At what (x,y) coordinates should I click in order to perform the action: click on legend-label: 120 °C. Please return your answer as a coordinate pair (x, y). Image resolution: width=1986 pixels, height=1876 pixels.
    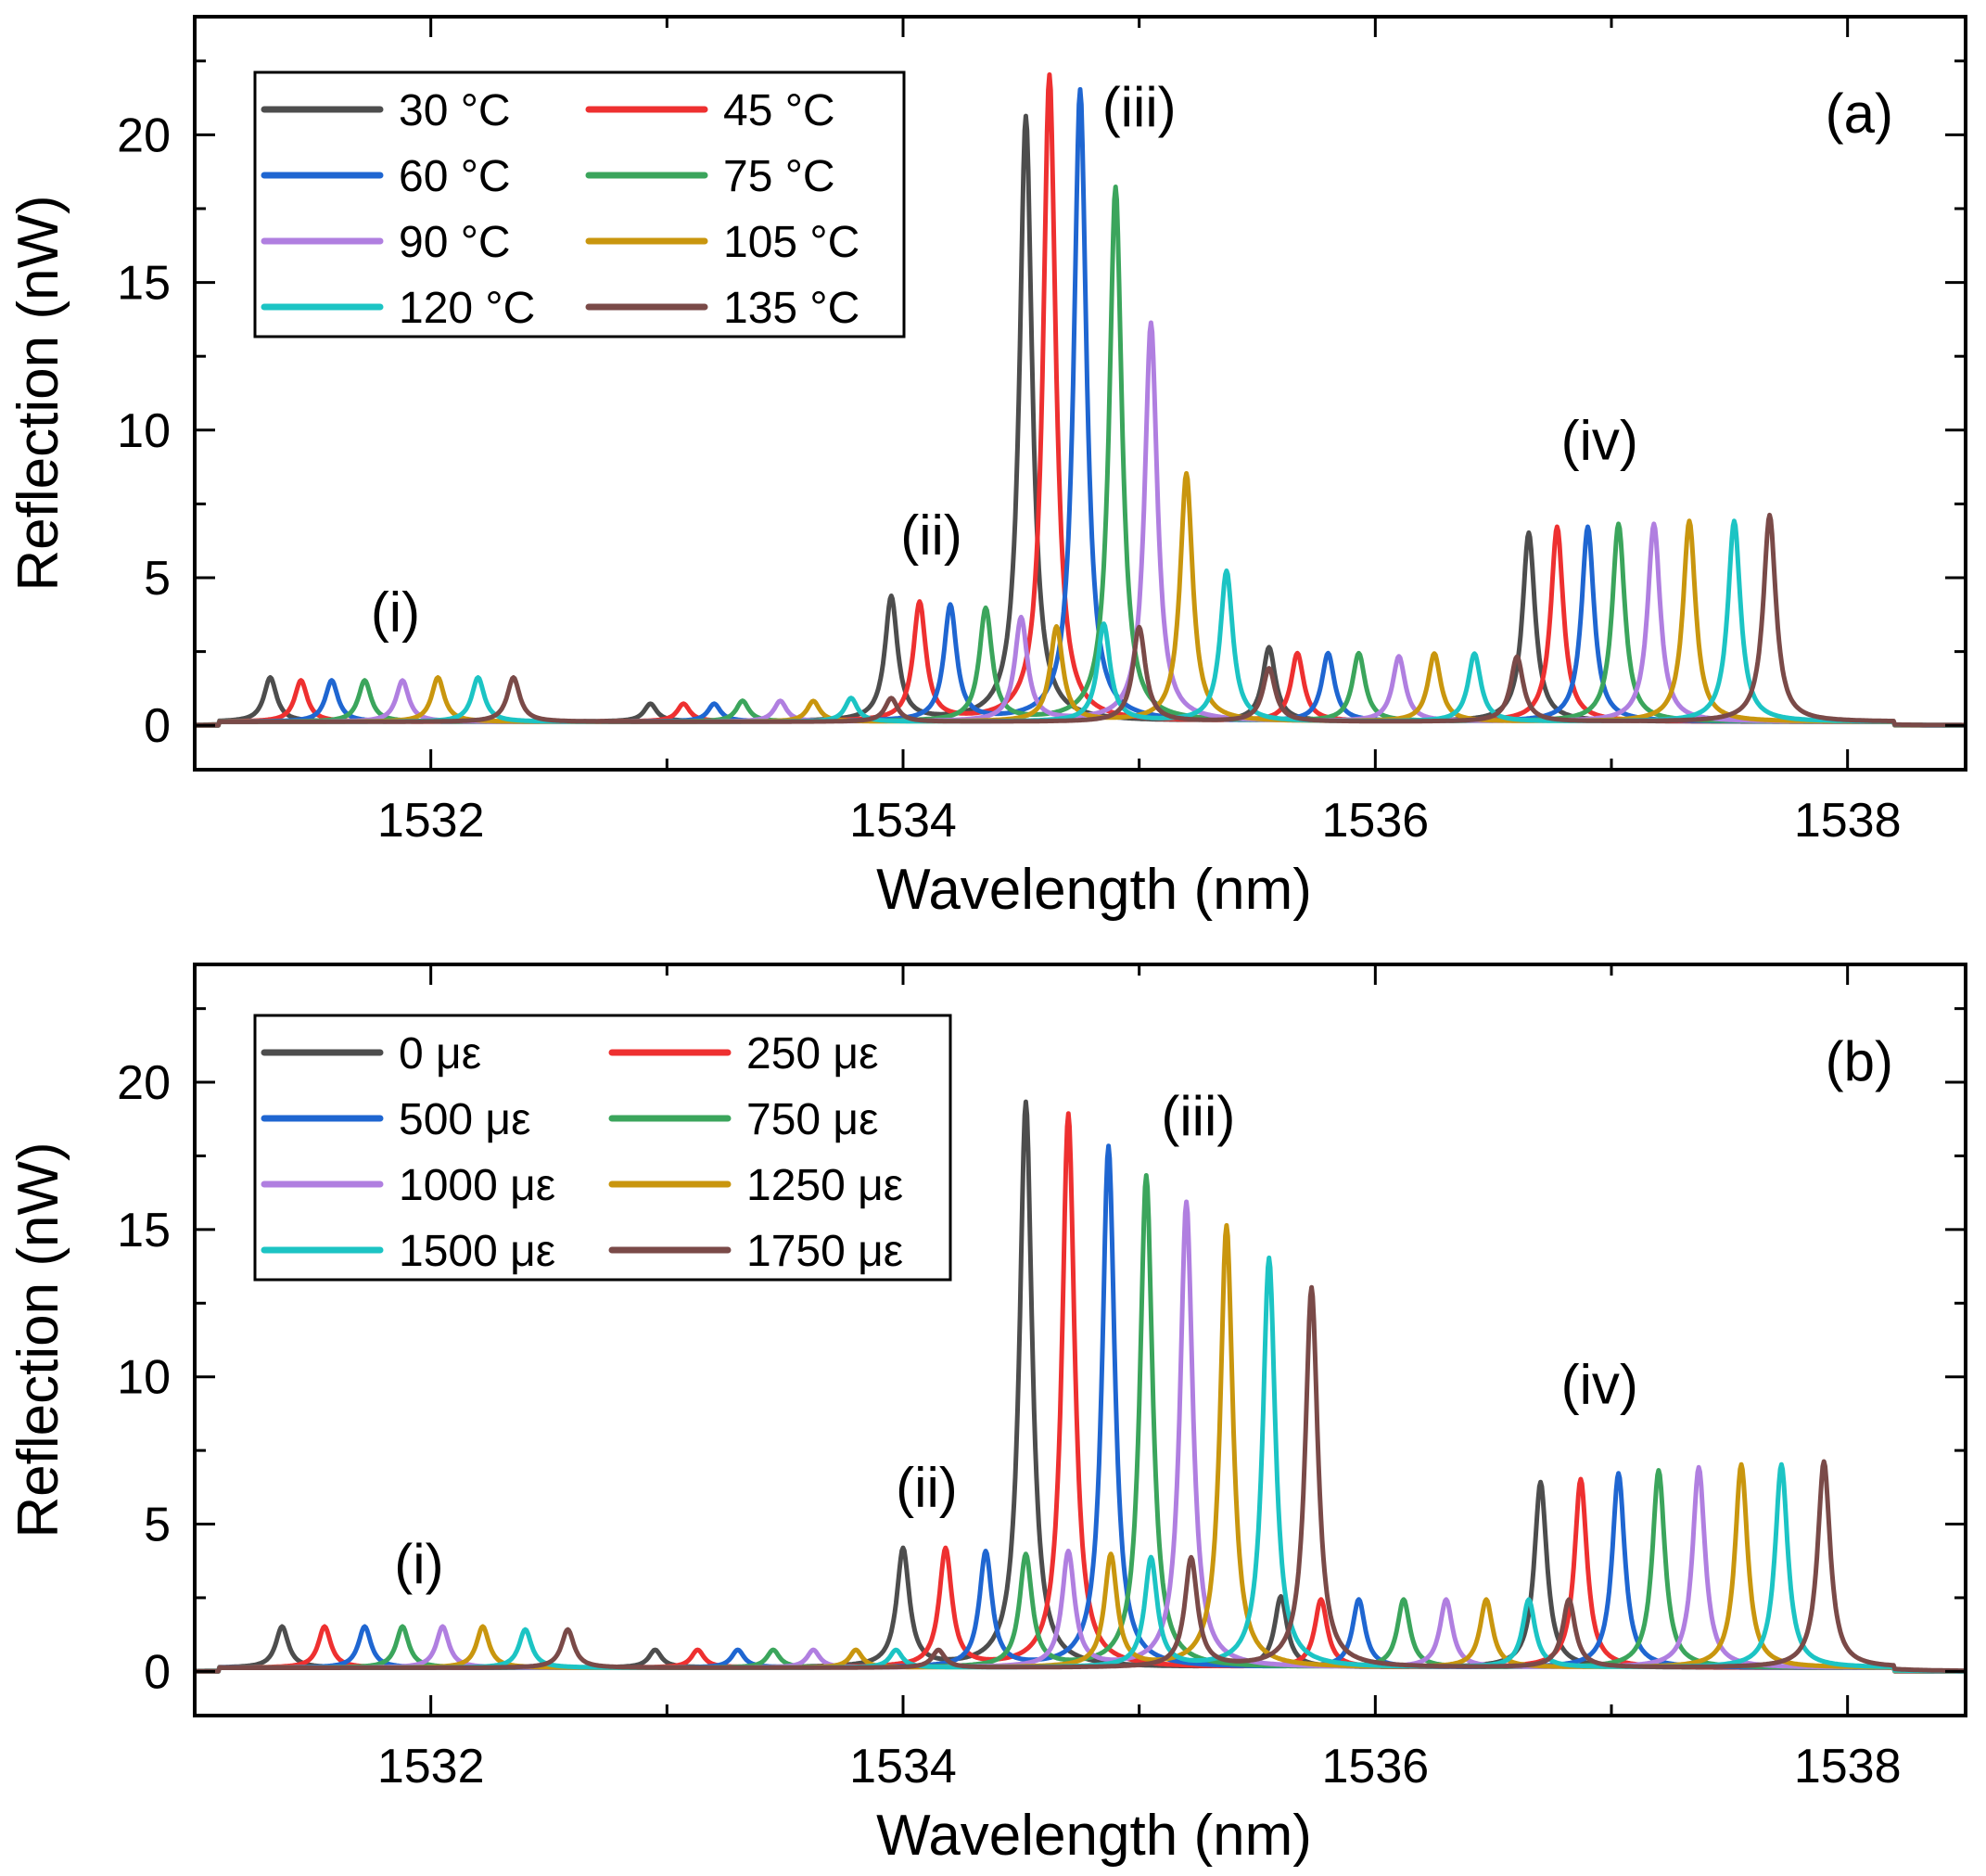
    Looking at the image, I should click on (467, 308).